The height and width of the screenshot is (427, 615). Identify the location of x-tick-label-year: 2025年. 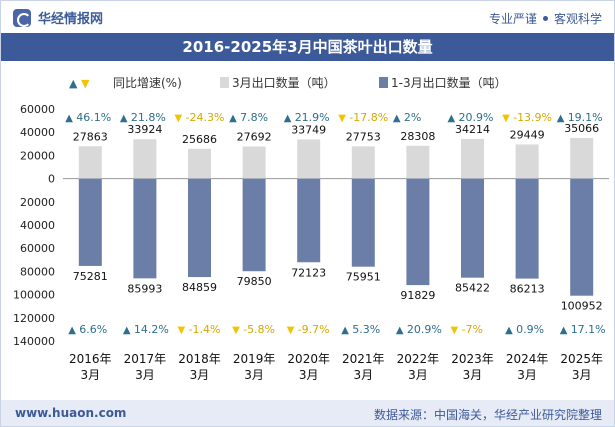
(581, 359).